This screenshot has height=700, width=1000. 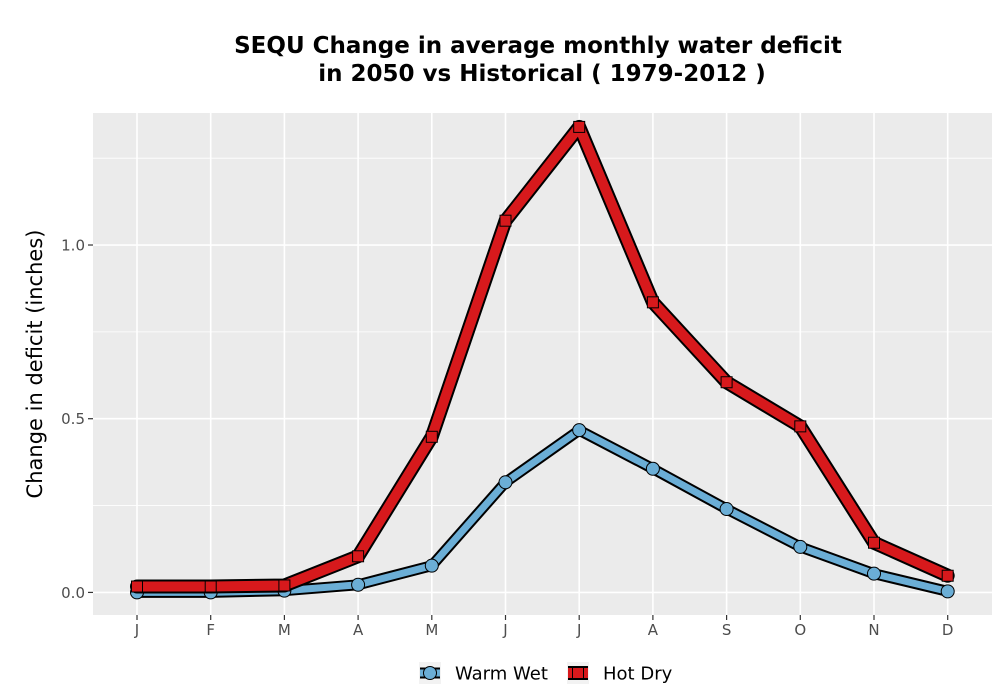 What do you see at coordinates (73, 593) in the screenshot?
I see `y-tick-label: 0.0` at bounding box center [73, 593].